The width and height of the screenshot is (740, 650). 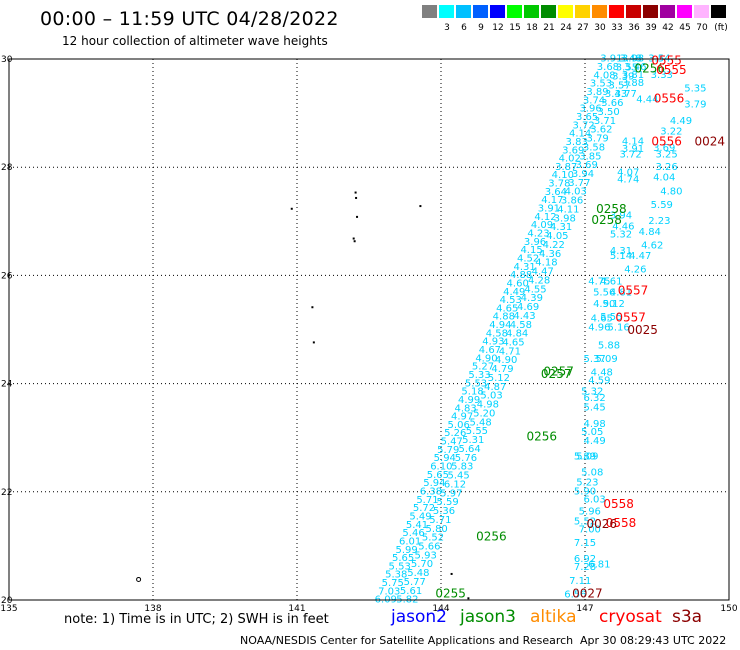 I want to click on swh-value-track-b: 3.39, so click(x=623, y=76).